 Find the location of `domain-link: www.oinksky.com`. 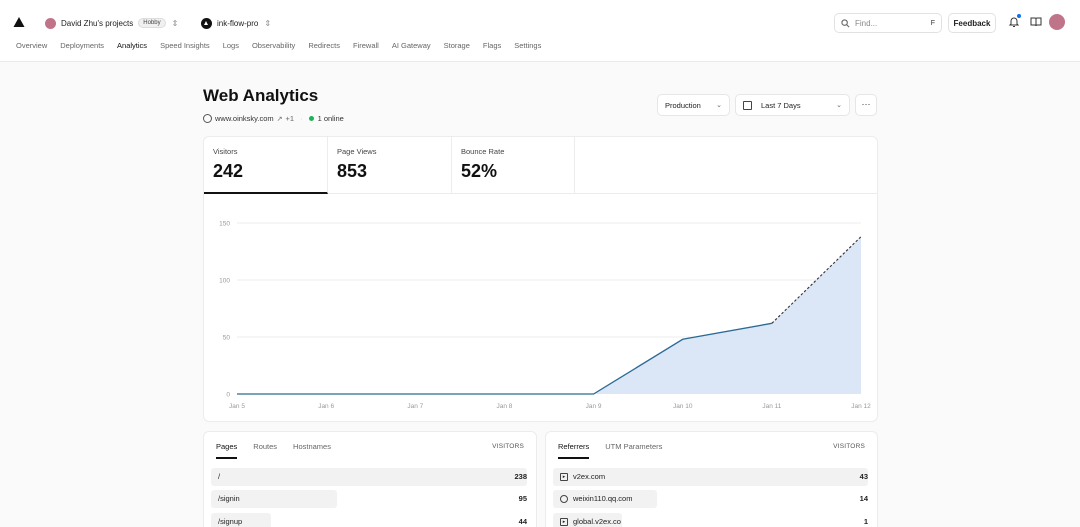

domain-link: www.oinksky.com is located at coordinates (244, 118).